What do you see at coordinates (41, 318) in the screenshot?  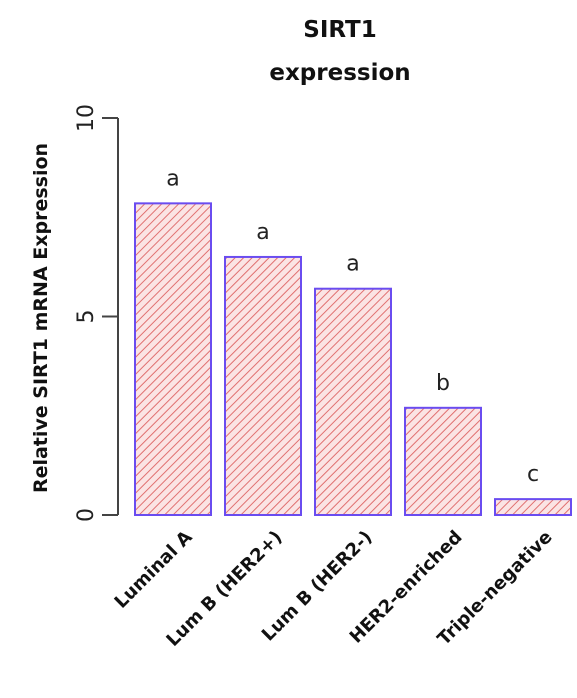 I see `y-axis-label: Relative SIRT1 mRNA Expression` at bounding box center [41, 318].